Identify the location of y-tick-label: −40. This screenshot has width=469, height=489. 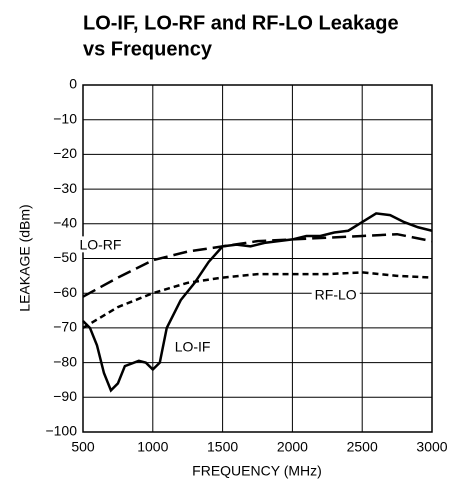
(65, 223).